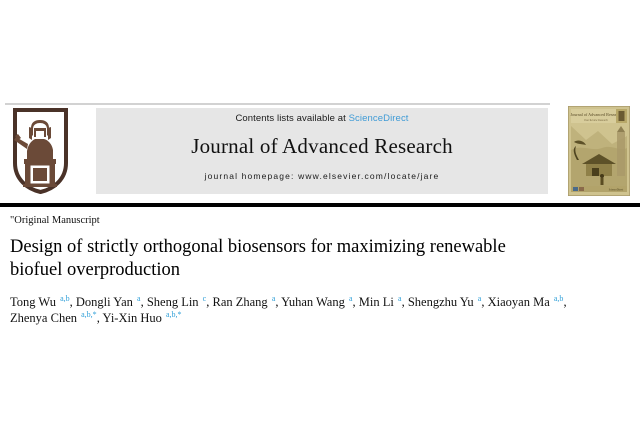 The width and height of the screenshot is (640, 428). I want to click on masthead-top-rule, so click(277, 104).